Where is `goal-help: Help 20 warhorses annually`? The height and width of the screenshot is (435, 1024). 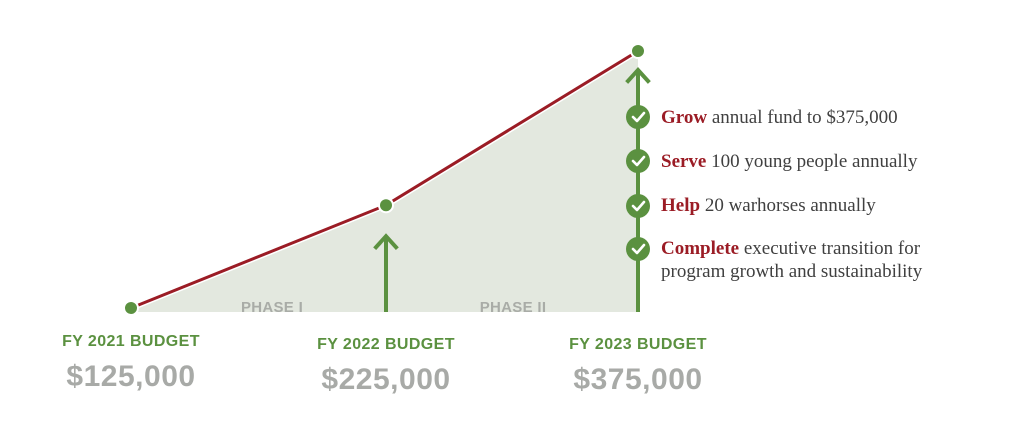 goal-help: Help 20 warhorses annually is located at coordinates (768, 205).